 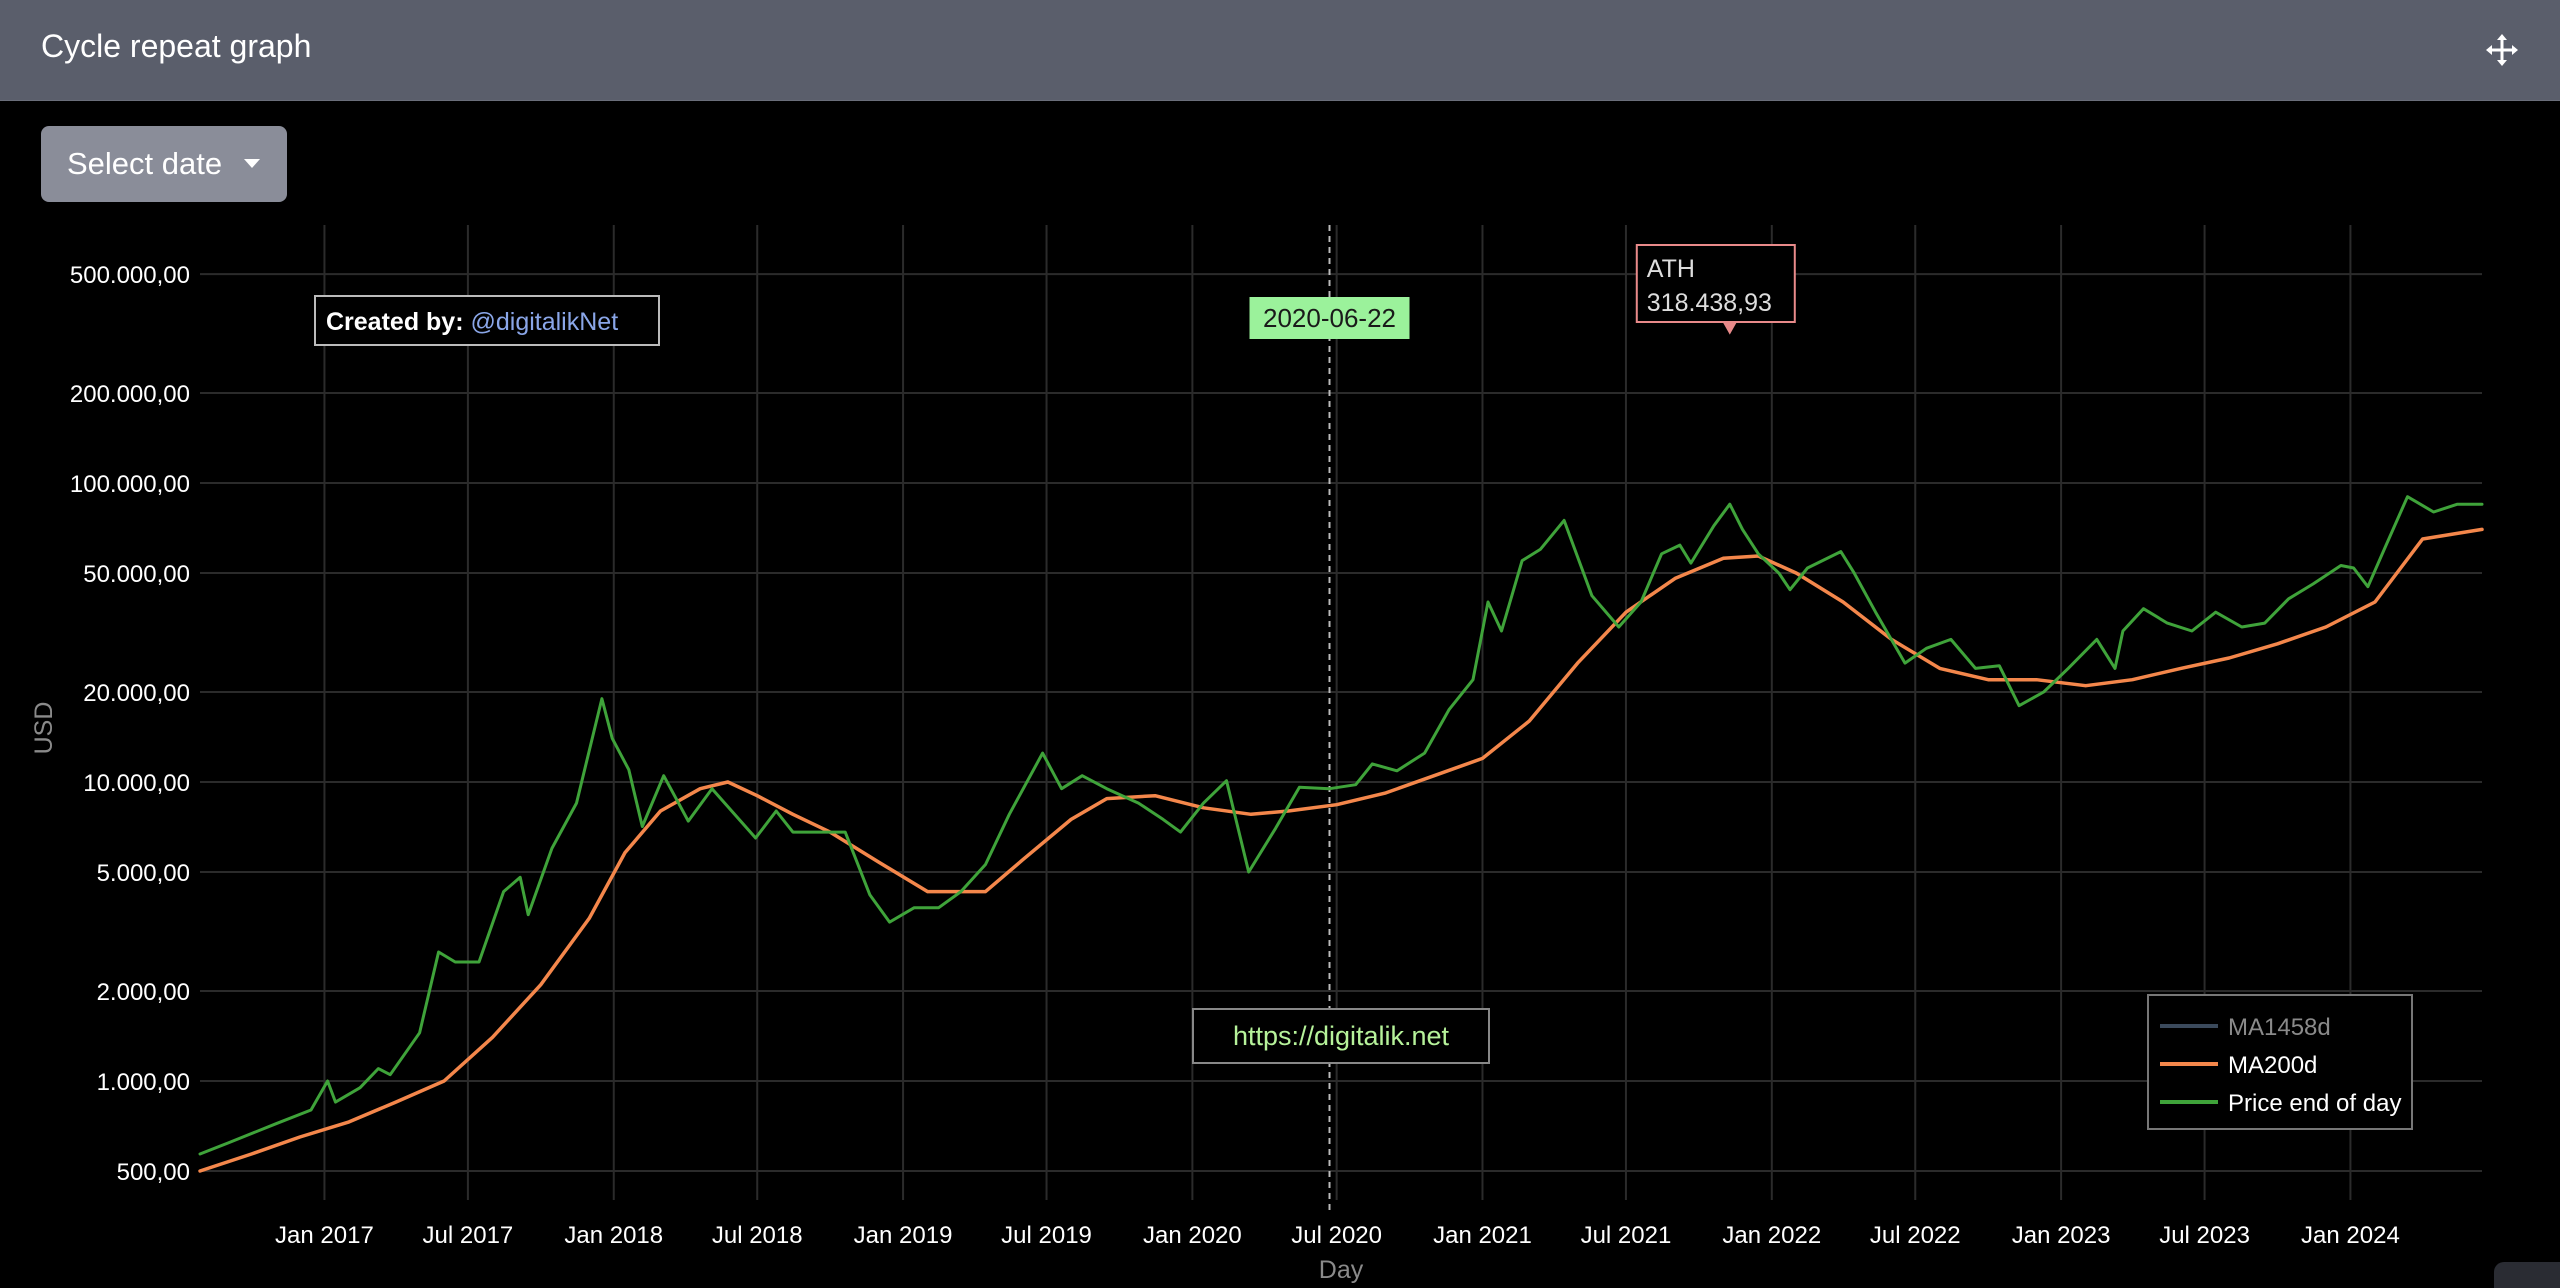 I want to click on x-tick-label: Jan 2020, so click(x=1192, y=1235).